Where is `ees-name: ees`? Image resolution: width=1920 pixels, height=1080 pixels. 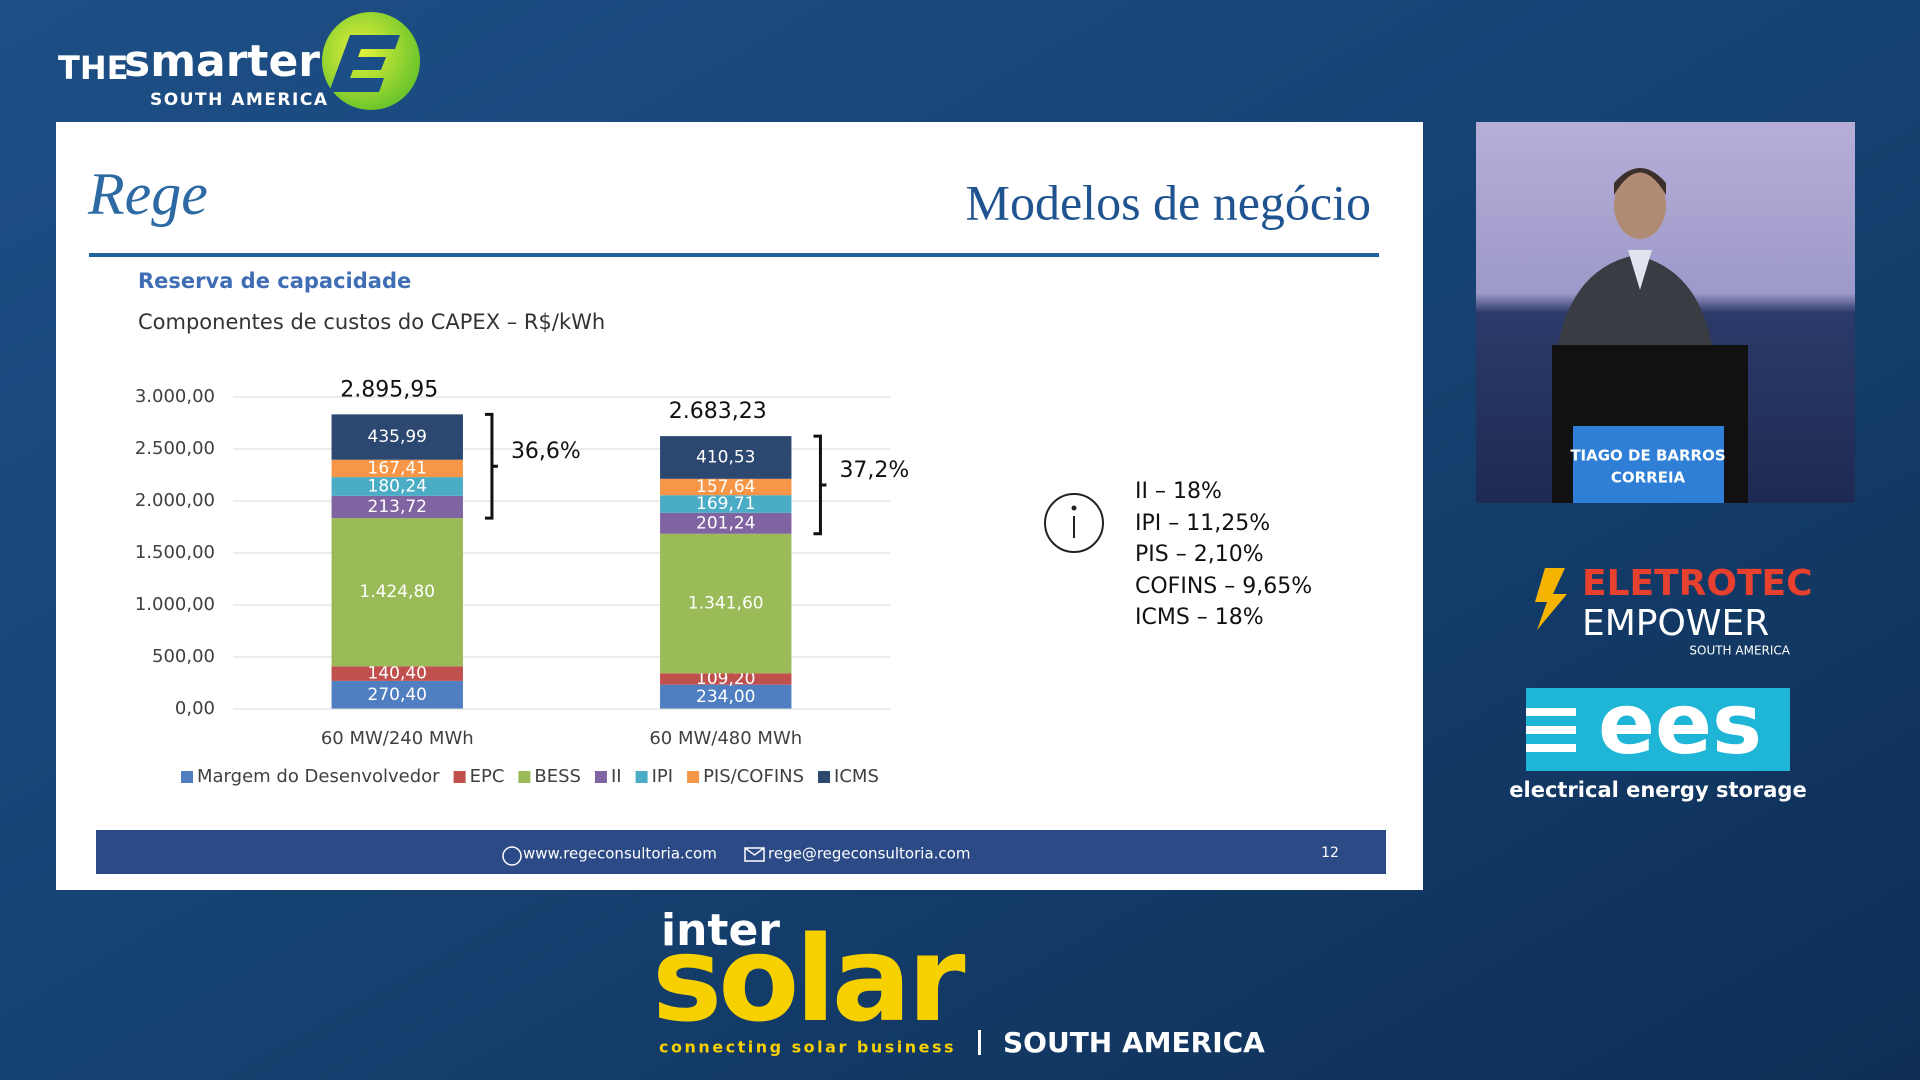 ees-name: ees is located at coordinates (1680, 724).